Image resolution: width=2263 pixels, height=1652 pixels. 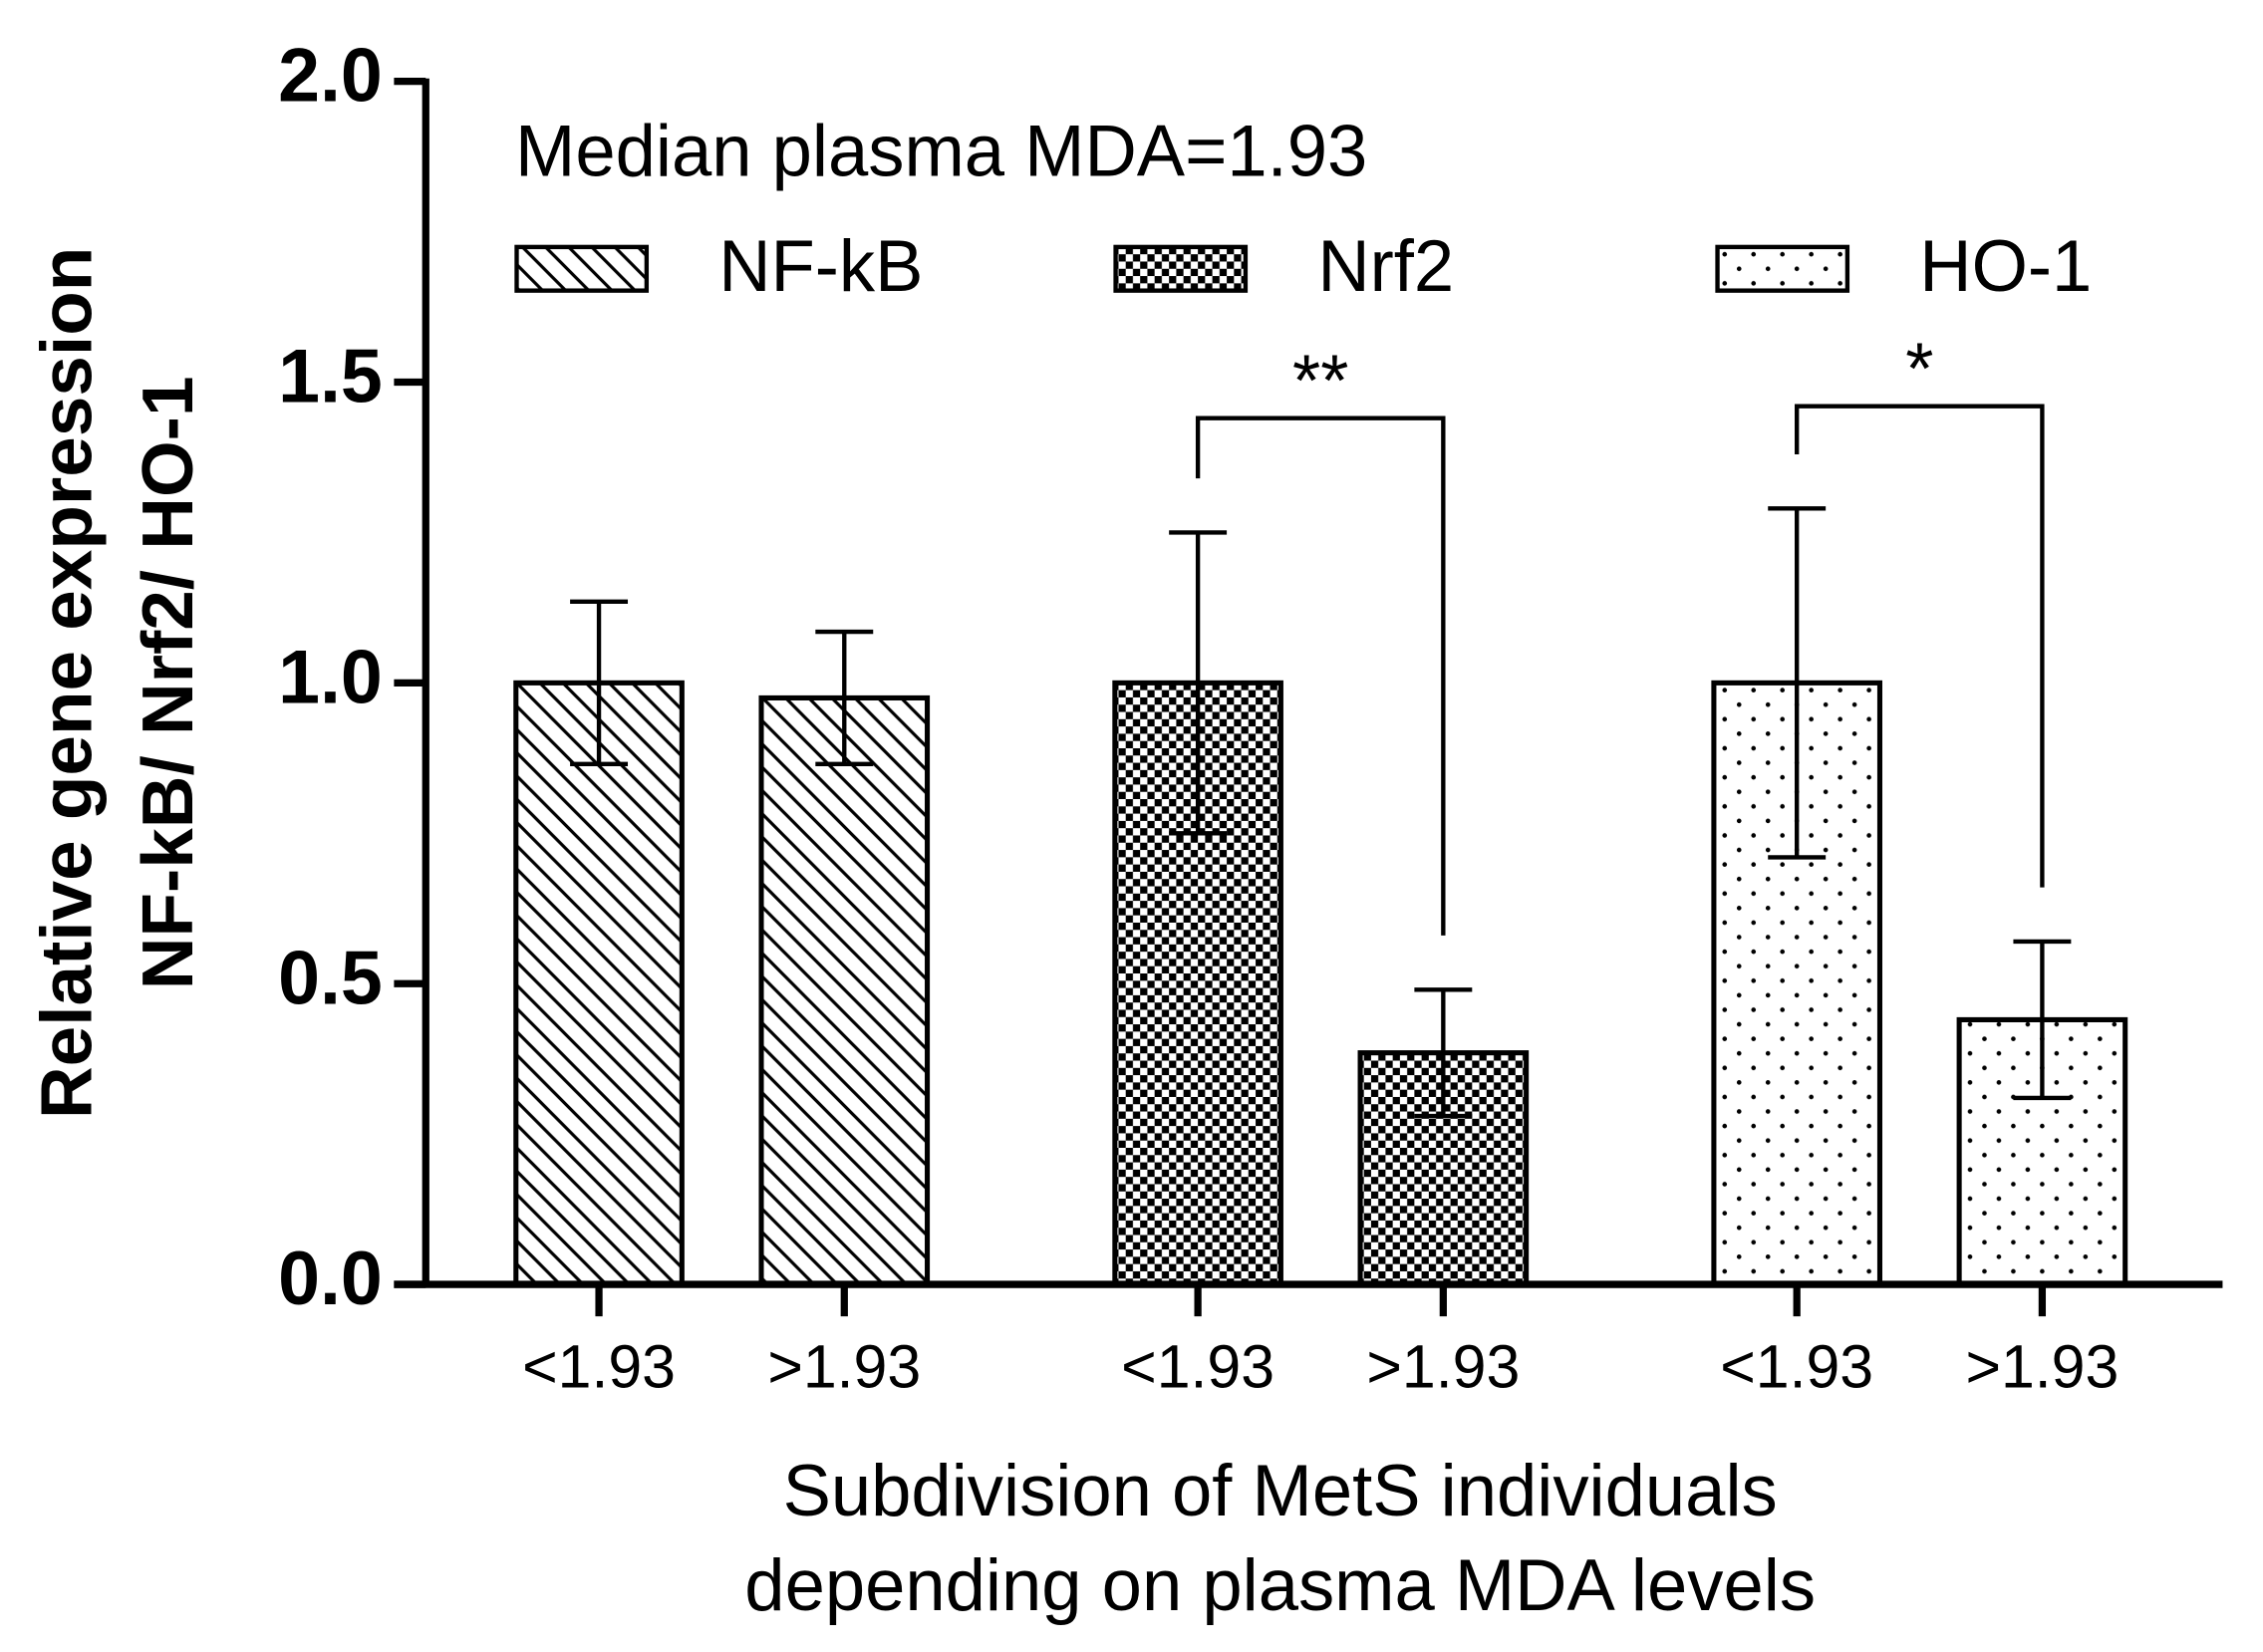 What do you see at coordinates (67, 683) in the screenshot?
I see `y-axis-label: Relative gene expression` at bounding box center [67, 683].